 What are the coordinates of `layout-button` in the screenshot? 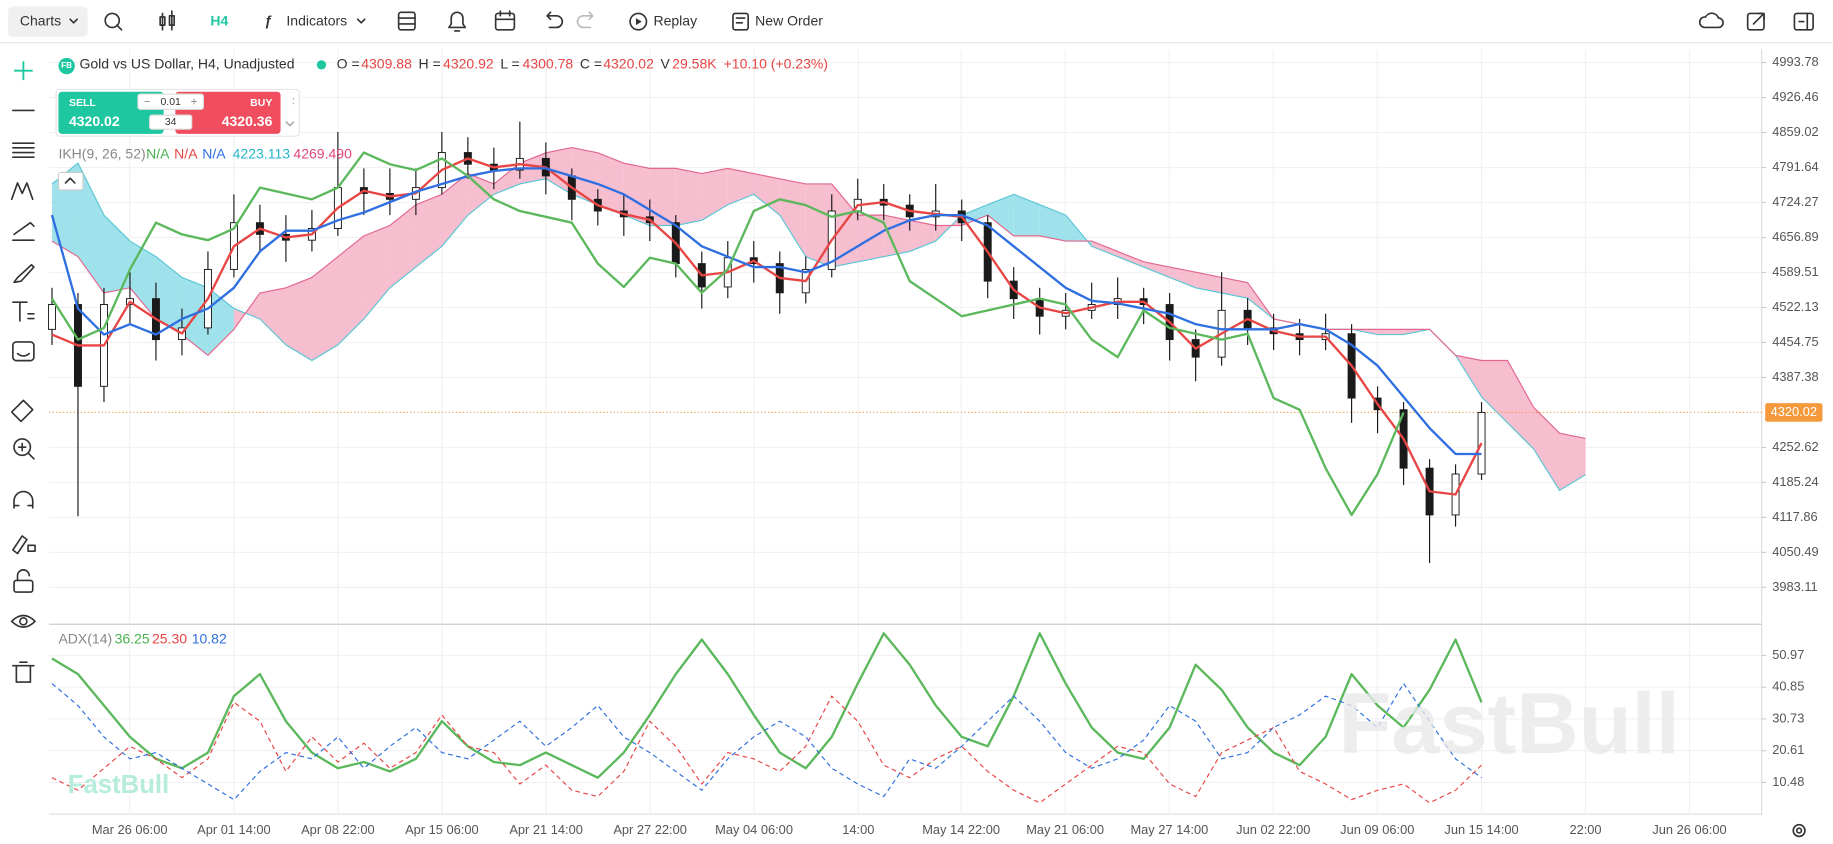 It's located at (406, 21).